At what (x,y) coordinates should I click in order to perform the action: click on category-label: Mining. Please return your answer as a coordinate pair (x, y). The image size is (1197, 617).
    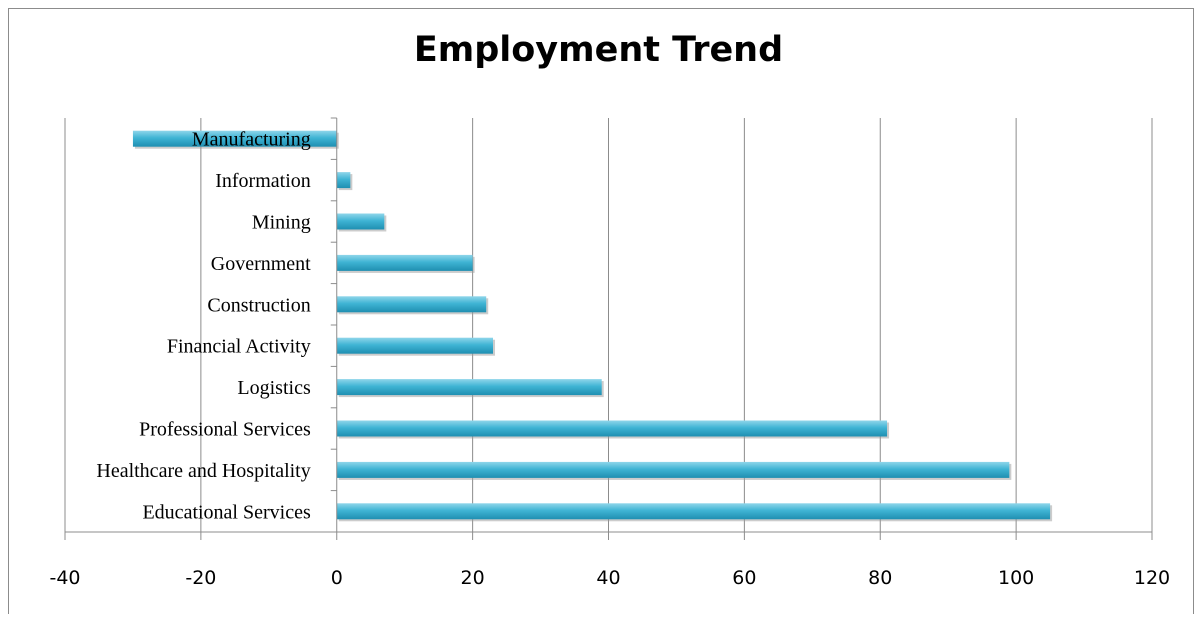
    Looking at the image, I should click on (281, 223).